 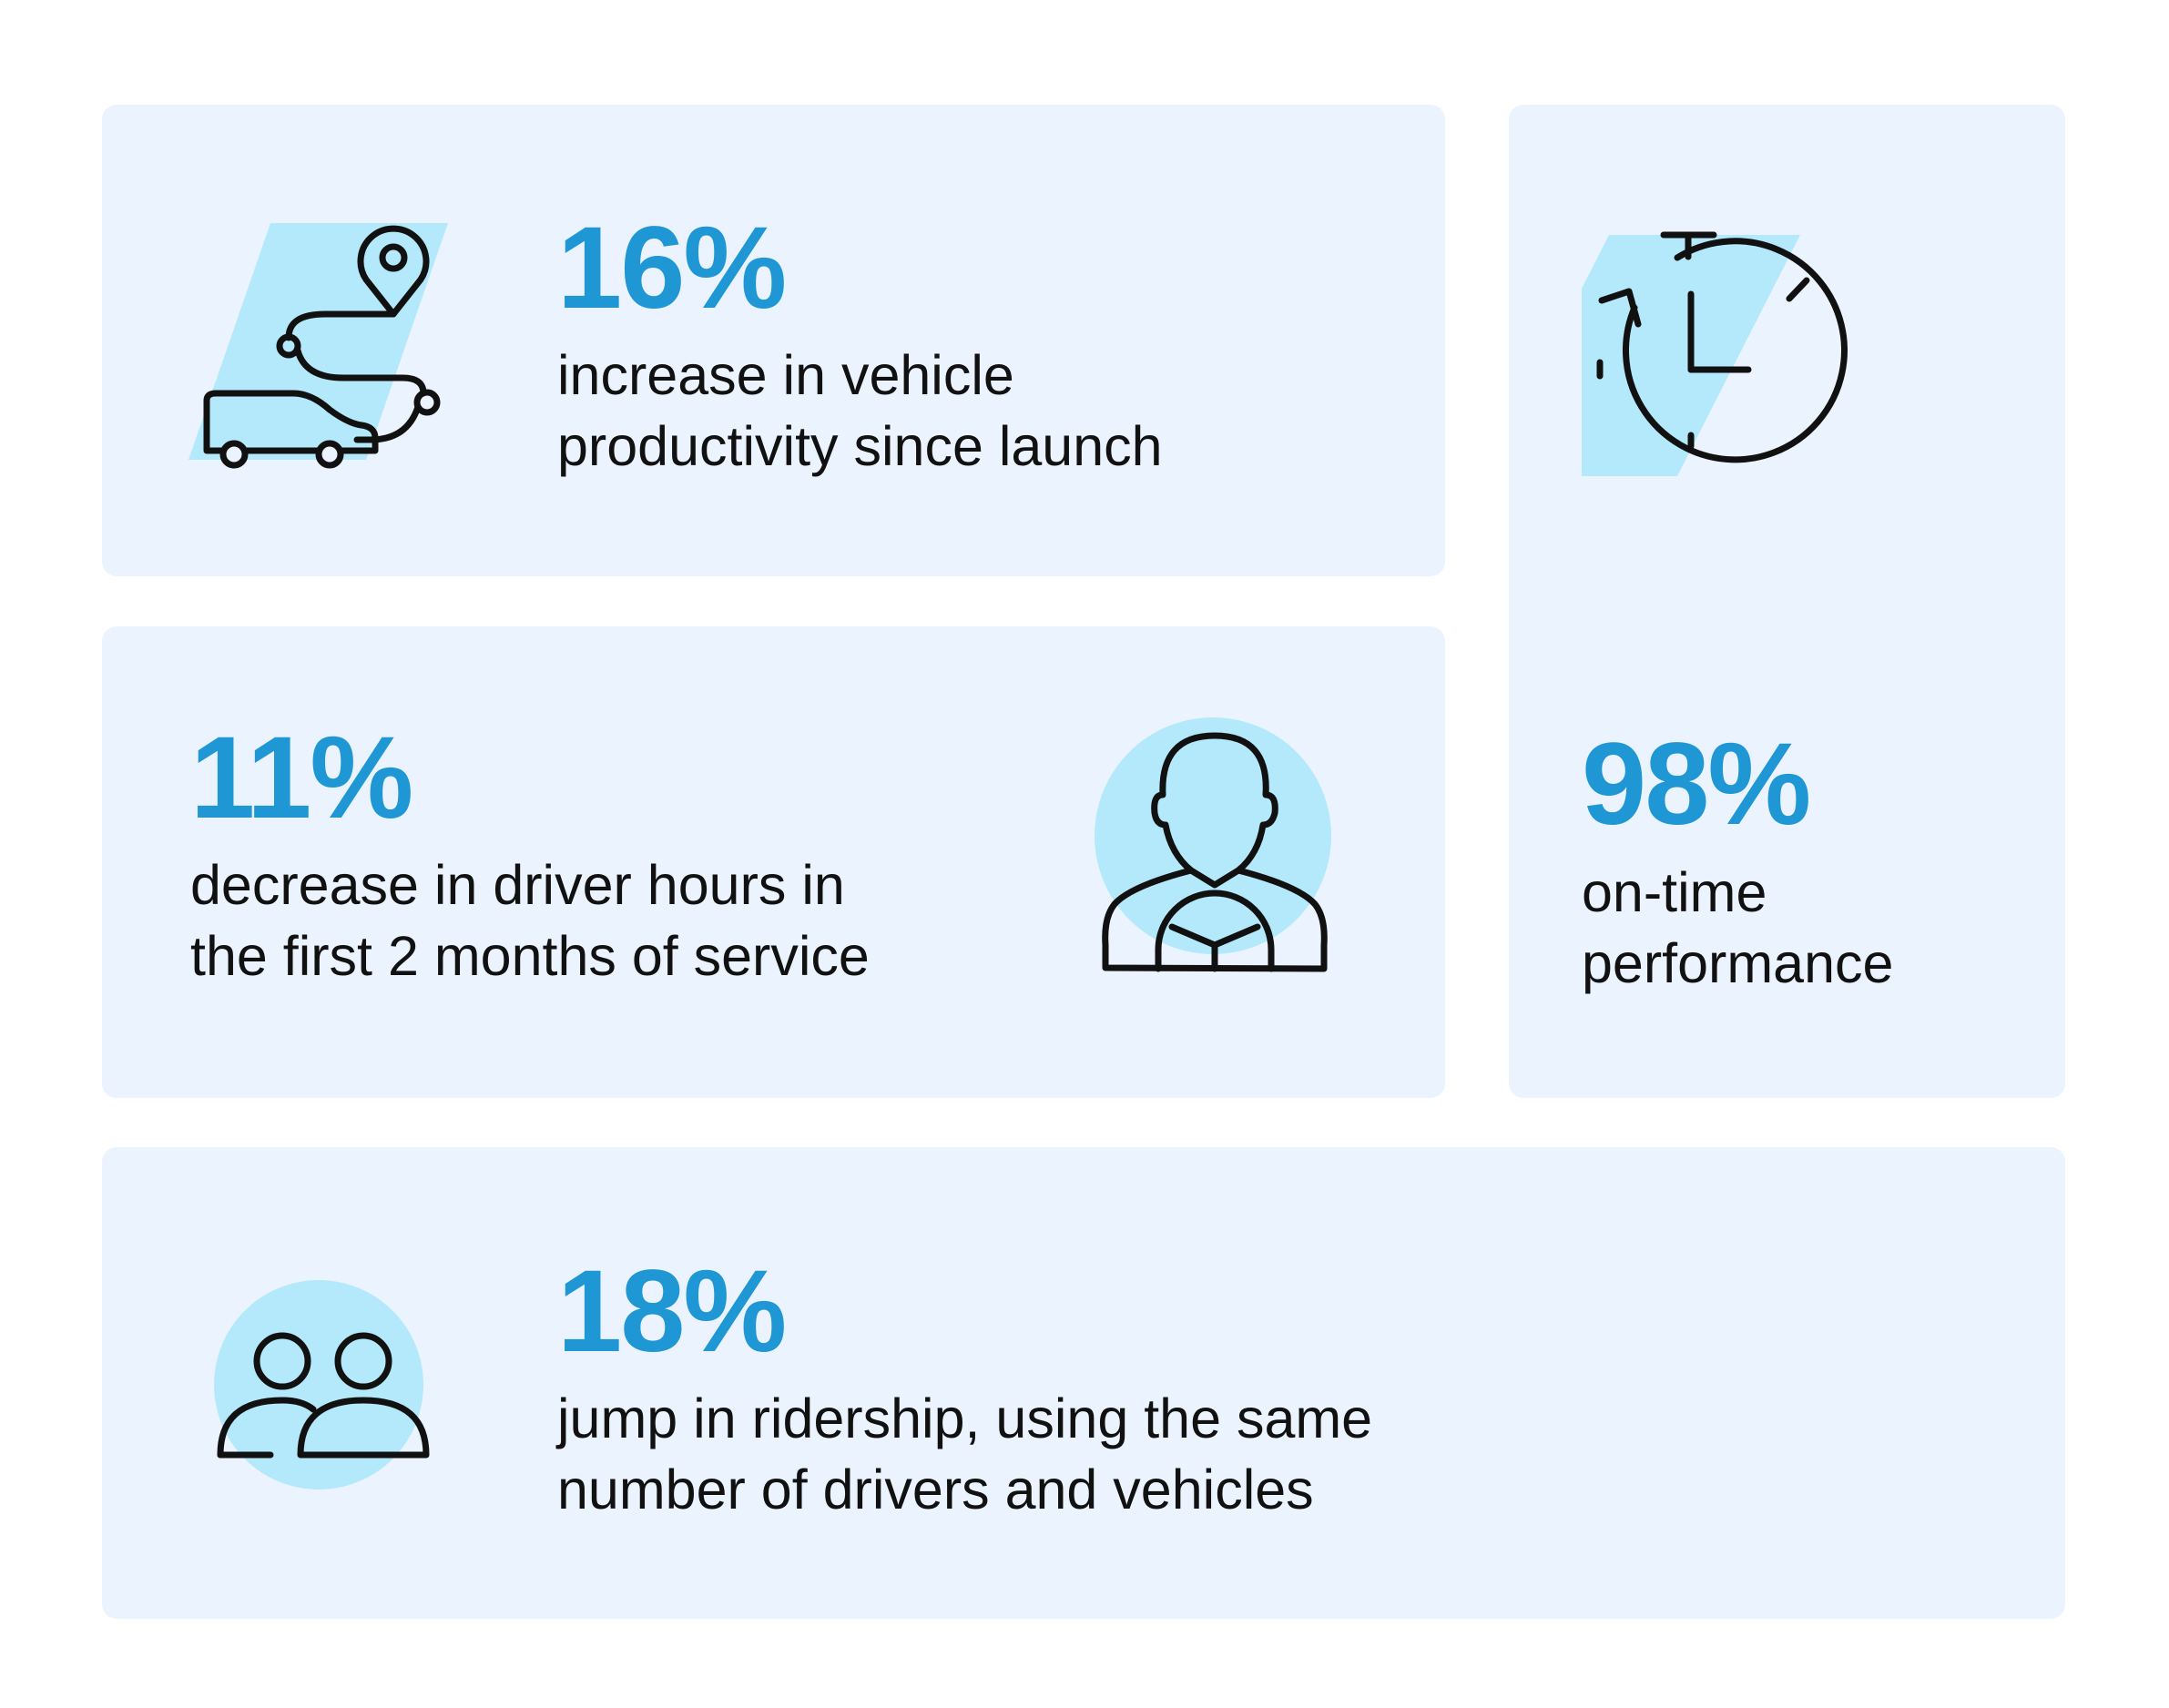 I want to click on stat-value: 11%, so click(x=301, y=778).